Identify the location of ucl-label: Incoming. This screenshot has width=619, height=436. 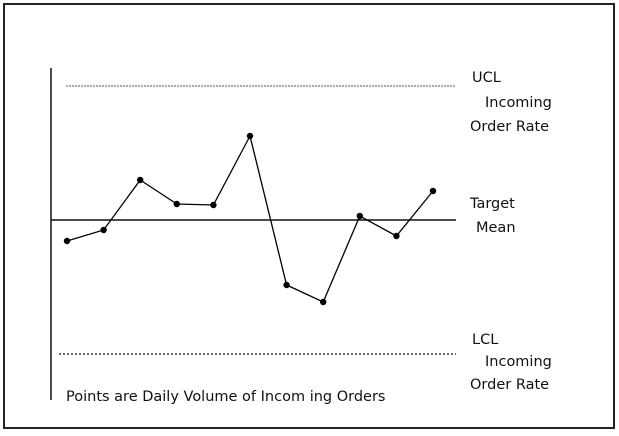
(518, 103).